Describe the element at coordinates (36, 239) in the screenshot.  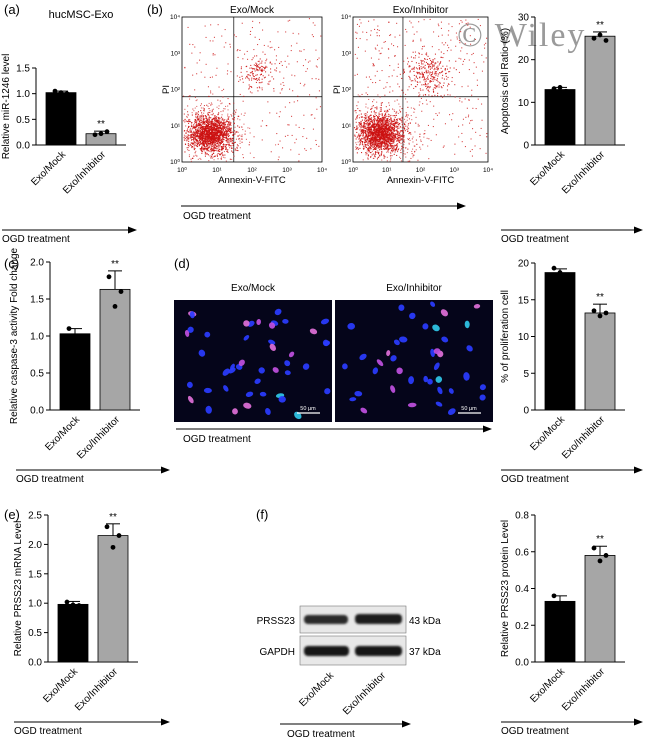
I see `treatment-label: OGD treatment` at that location.